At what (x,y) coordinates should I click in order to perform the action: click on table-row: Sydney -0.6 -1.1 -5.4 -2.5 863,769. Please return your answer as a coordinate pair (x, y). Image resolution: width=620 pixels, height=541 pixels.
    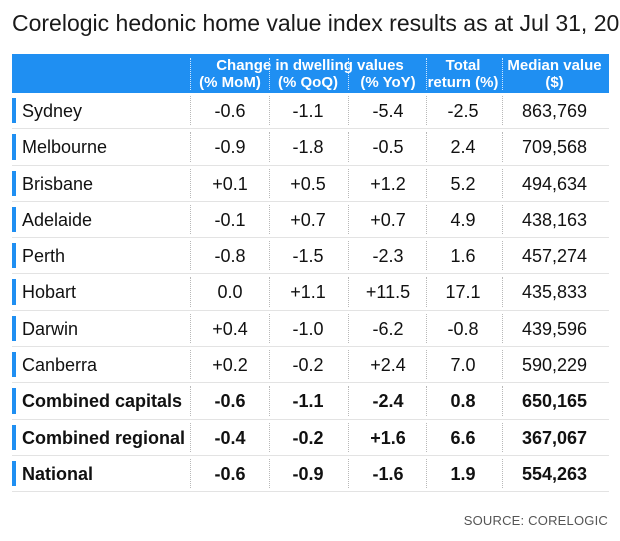
    Looking at the image, I should click on (310, 111).